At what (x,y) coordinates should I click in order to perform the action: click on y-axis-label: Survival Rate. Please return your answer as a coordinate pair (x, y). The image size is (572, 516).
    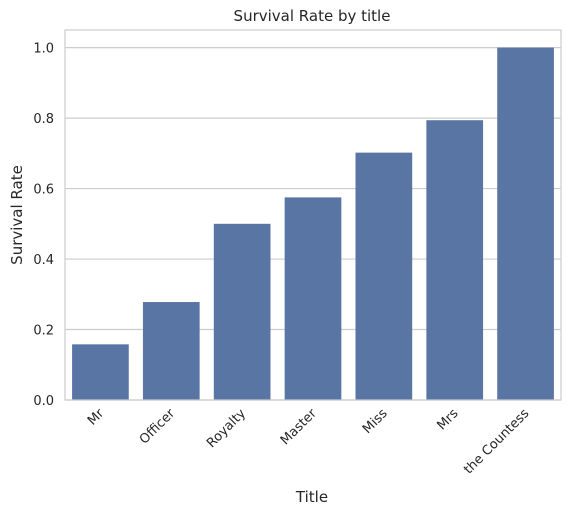
    Looking at the image, I should click on (17, 215).